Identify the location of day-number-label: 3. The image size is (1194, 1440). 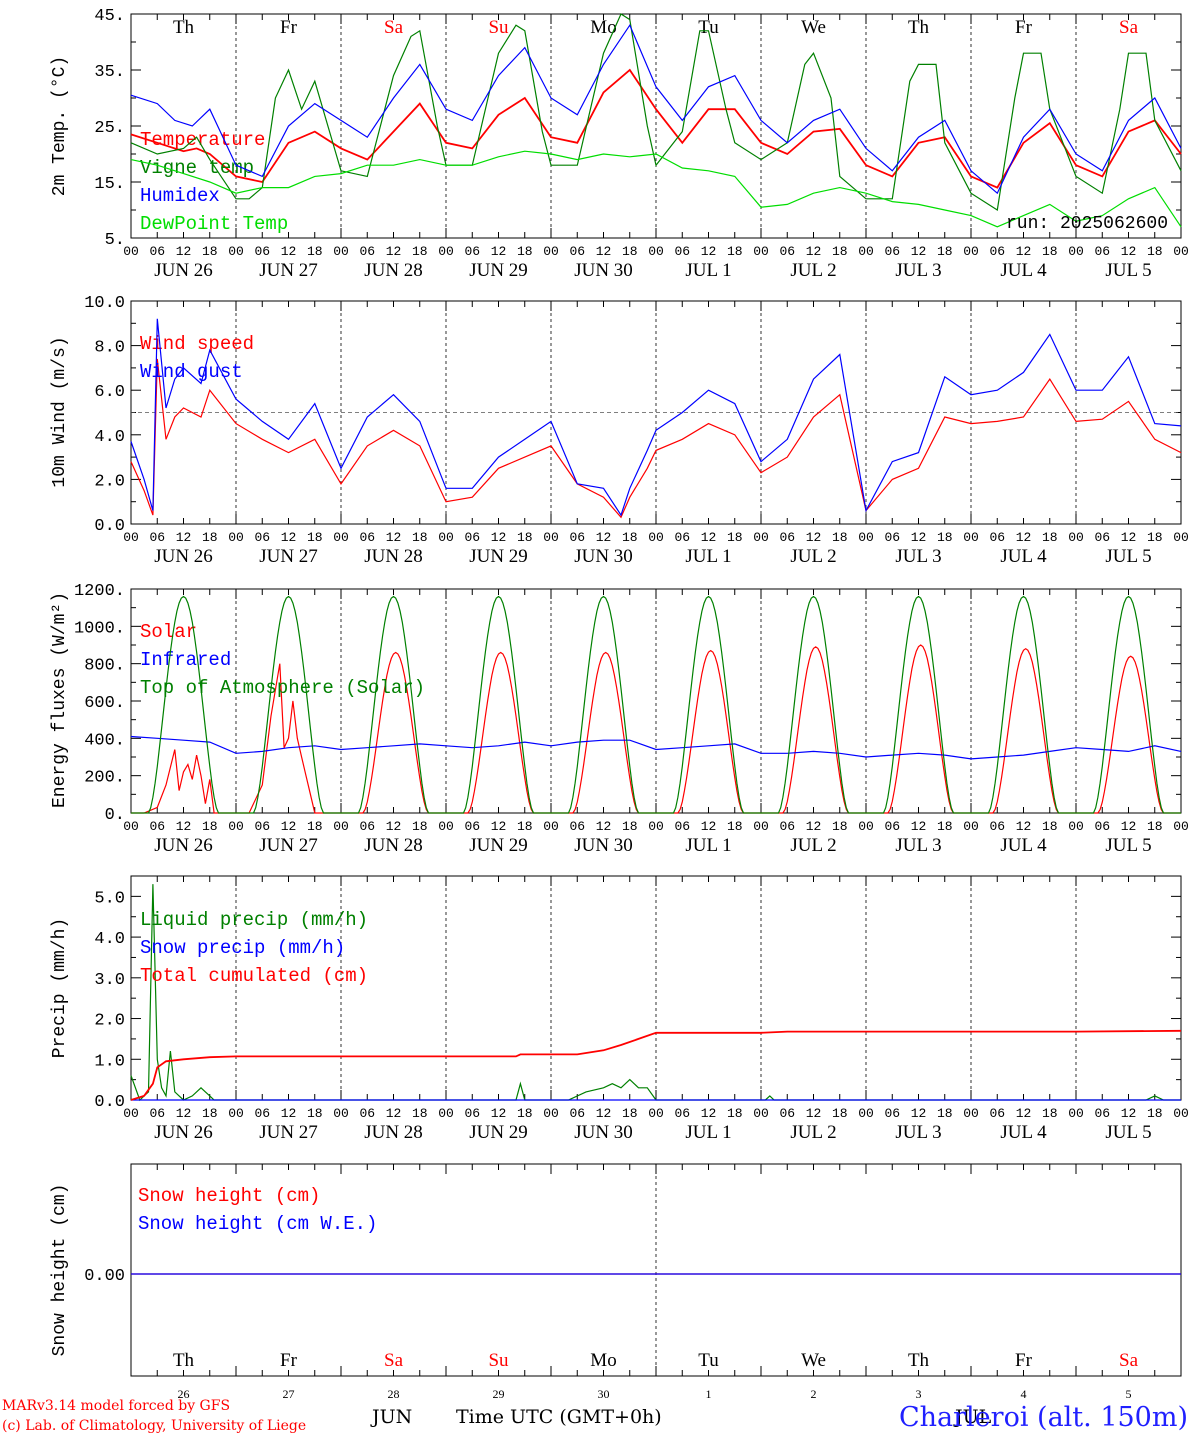
(919, 1394).